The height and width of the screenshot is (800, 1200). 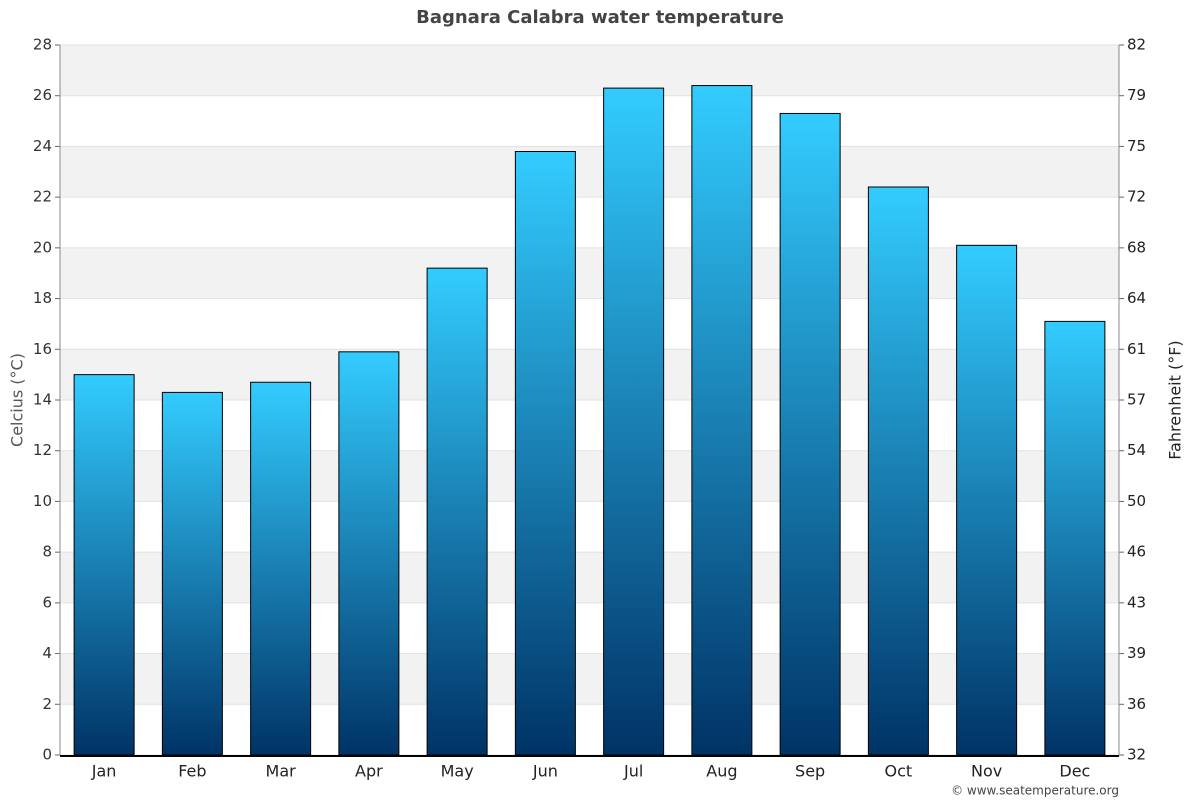 I want to click on y2-tick-label: 72, so click(x=1136, y=197).